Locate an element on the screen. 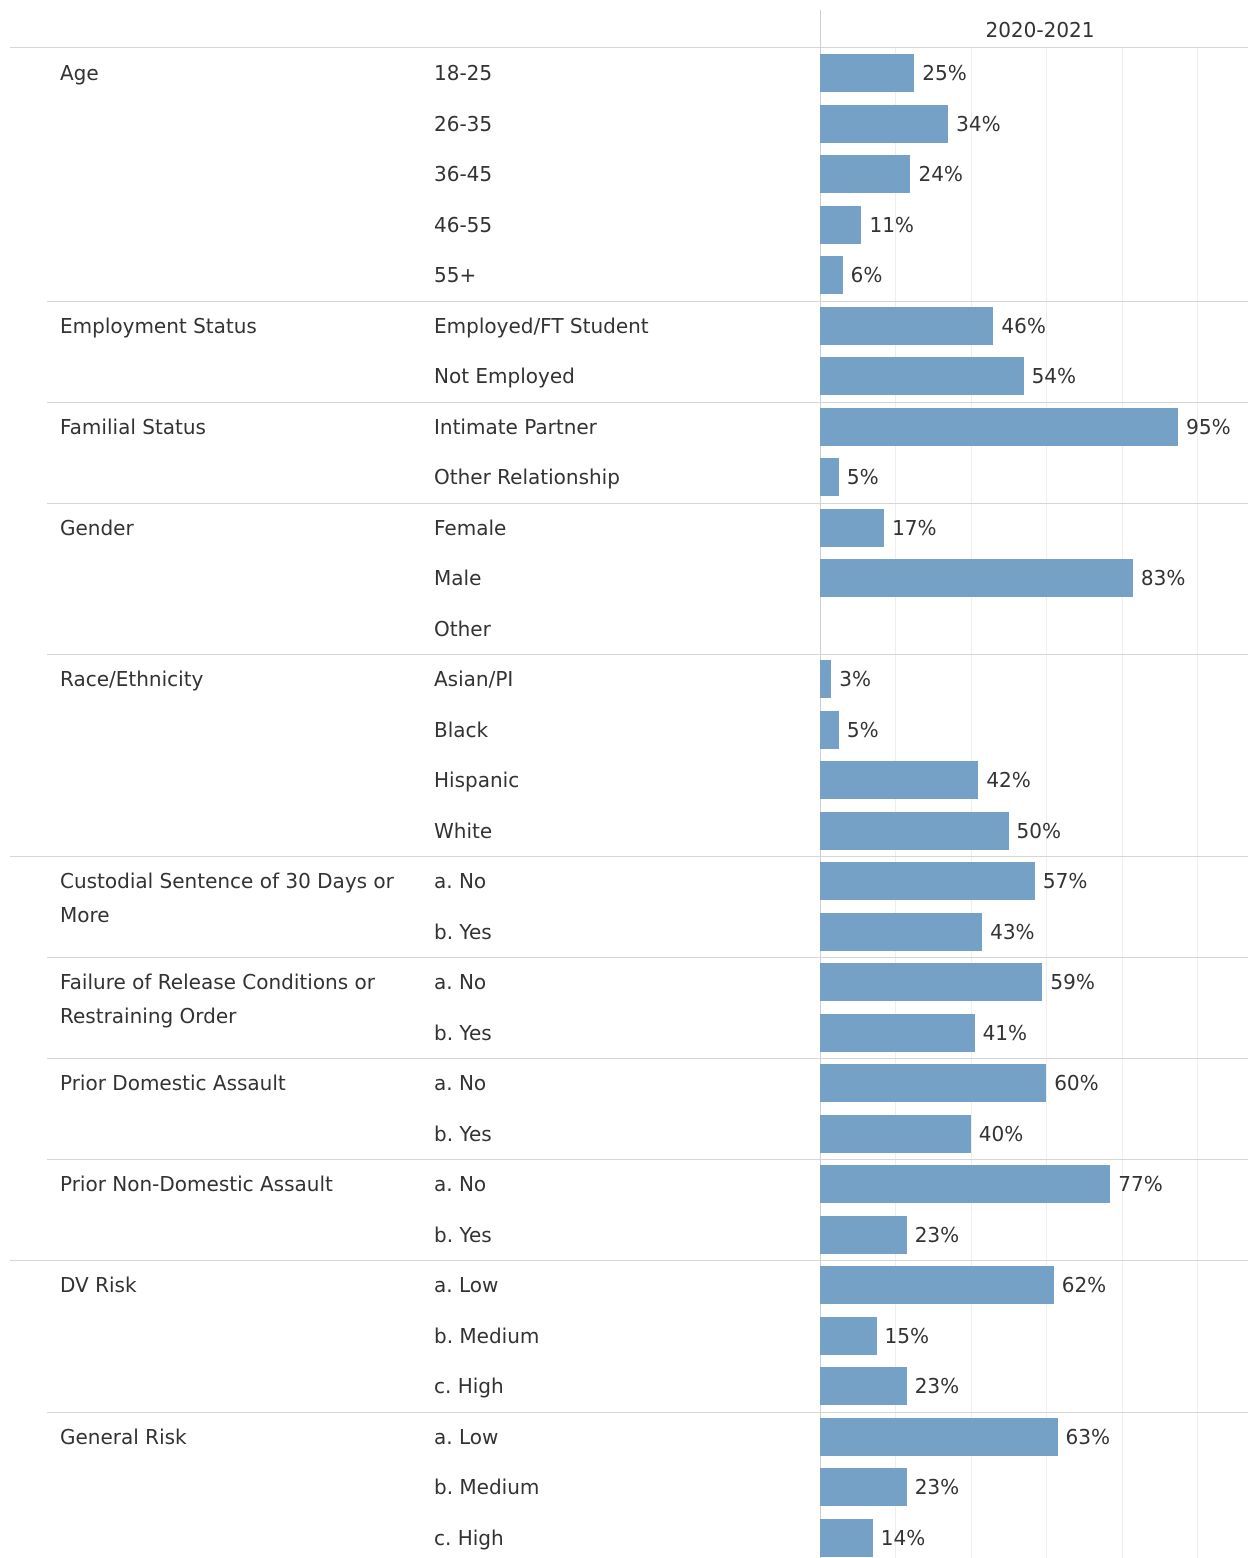  value-label: 6% is located at coordinates (866, 275).